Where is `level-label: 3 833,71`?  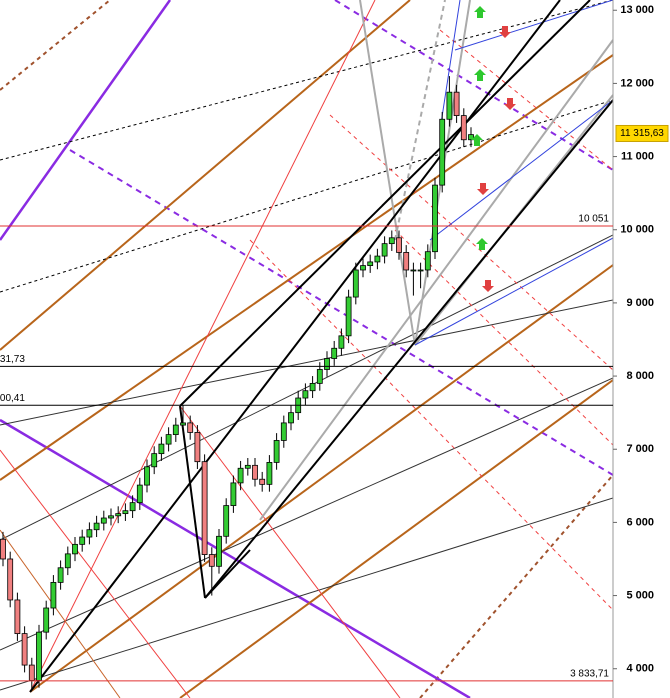 level-label: 3 833,71 is located at coordinates (589, 674).